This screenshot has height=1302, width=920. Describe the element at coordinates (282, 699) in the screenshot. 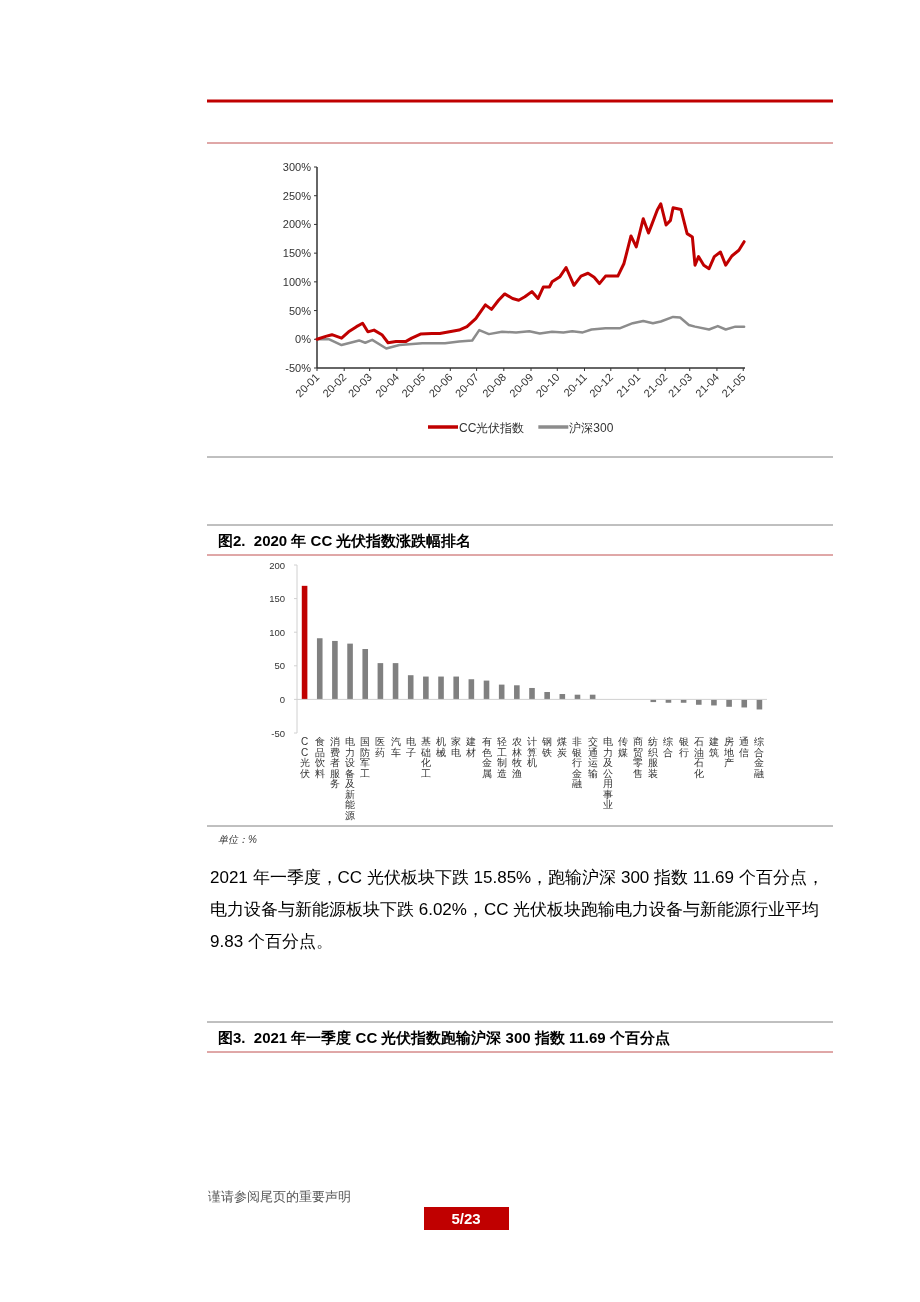

I see `y-tick-label: 0` at that location.